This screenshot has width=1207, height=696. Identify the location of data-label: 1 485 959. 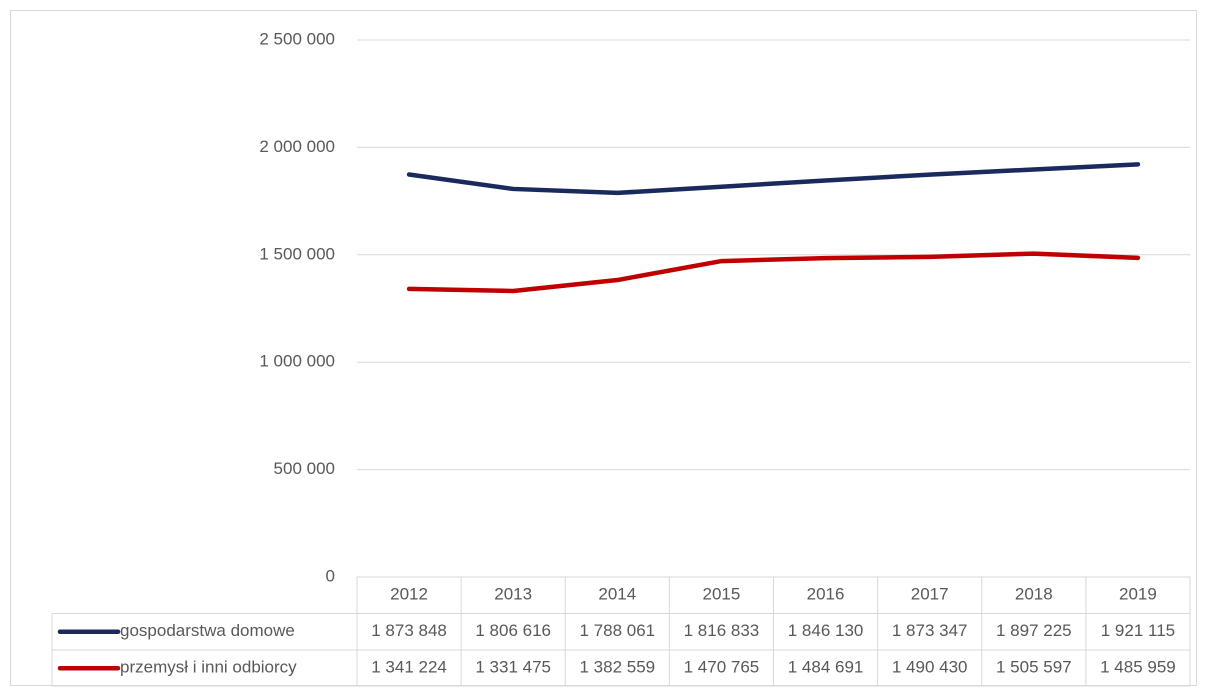
(1138, 667).